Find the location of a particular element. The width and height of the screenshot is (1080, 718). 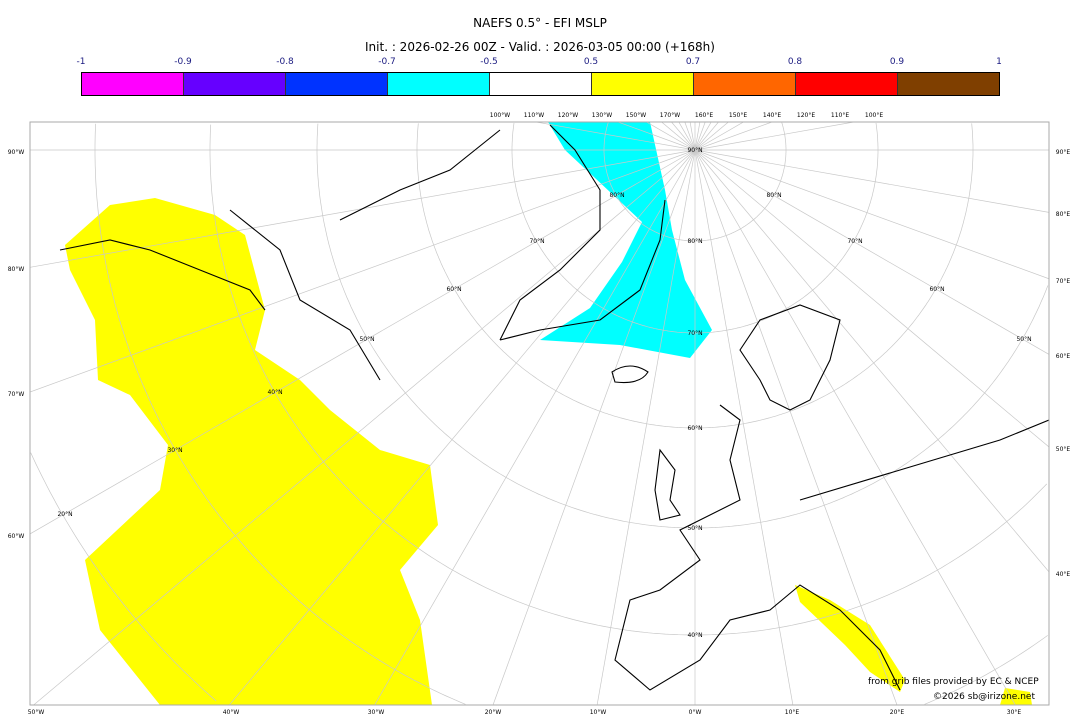

colorbar-tick: 1 is located at coordinates (999, 62).